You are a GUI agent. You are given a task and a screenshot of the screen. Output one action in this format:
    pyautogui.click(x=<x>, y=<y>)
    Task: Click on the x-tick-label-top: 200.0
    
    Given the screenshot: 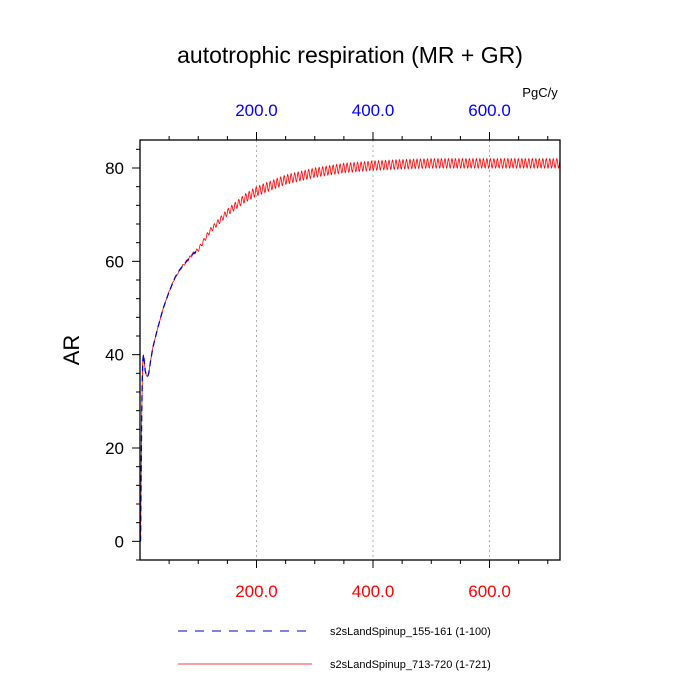 What is the action you would take?
    pyautogui.click(x=256, y=110)
    